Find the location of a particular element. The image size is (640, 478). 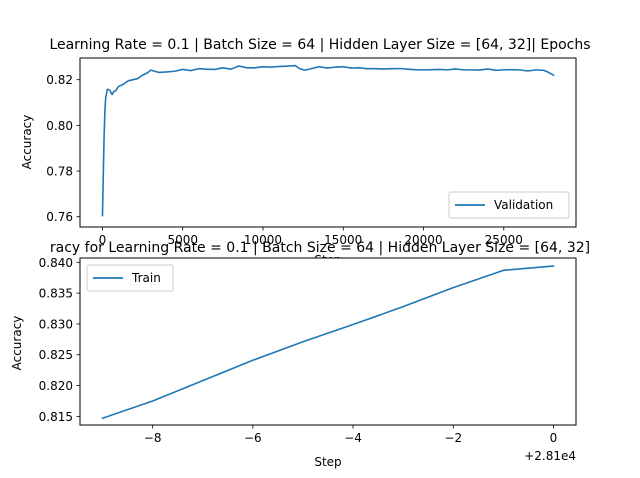

legend-label-validation: Validation is located at coordinates (523, 205).